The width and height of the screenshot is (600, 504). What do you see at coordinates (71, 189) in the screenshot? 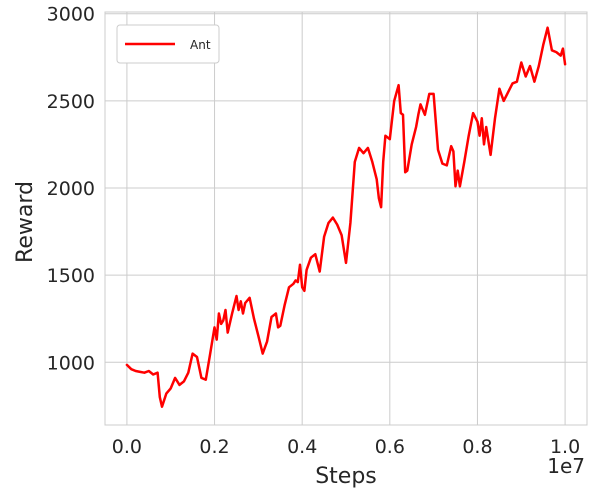
I see `y-tick-label: 2000` at bounding box center [71, 189].